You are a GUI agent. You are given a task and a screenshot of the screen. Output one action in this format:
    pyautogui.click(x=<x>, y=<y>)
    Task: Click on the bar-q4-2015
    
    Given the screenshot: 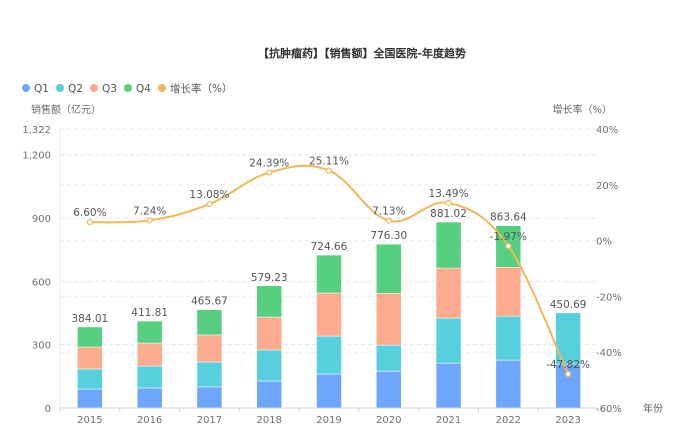 What is the action you would take?
    pyautogui.click(x=90, y=337)
    